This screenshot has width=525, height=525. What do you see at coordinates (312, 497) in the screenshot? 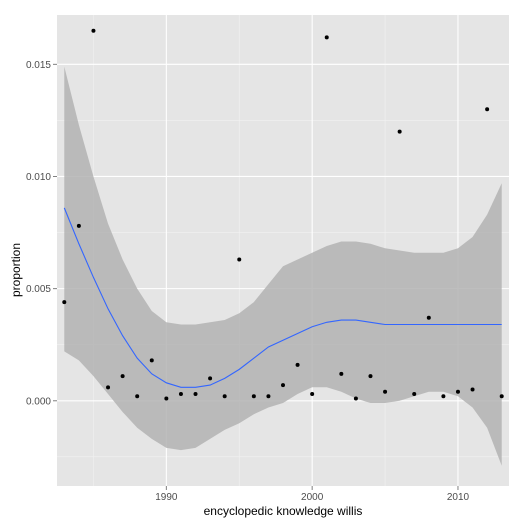
I see `x-tick-label: 2000` at bounding box center [312, 497].